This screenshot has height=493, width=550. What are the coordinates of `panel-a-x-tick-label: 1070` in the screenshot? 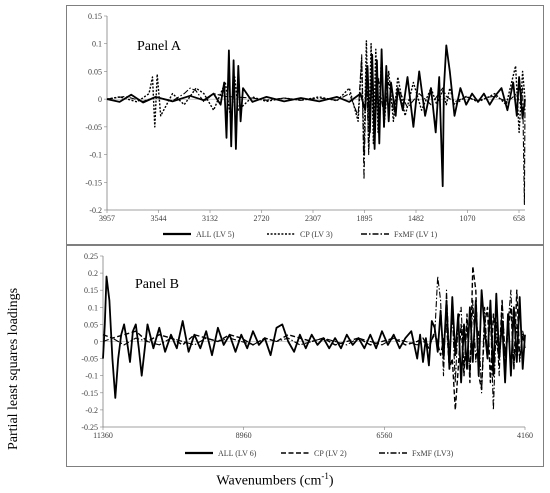 It's located at (468, 218).